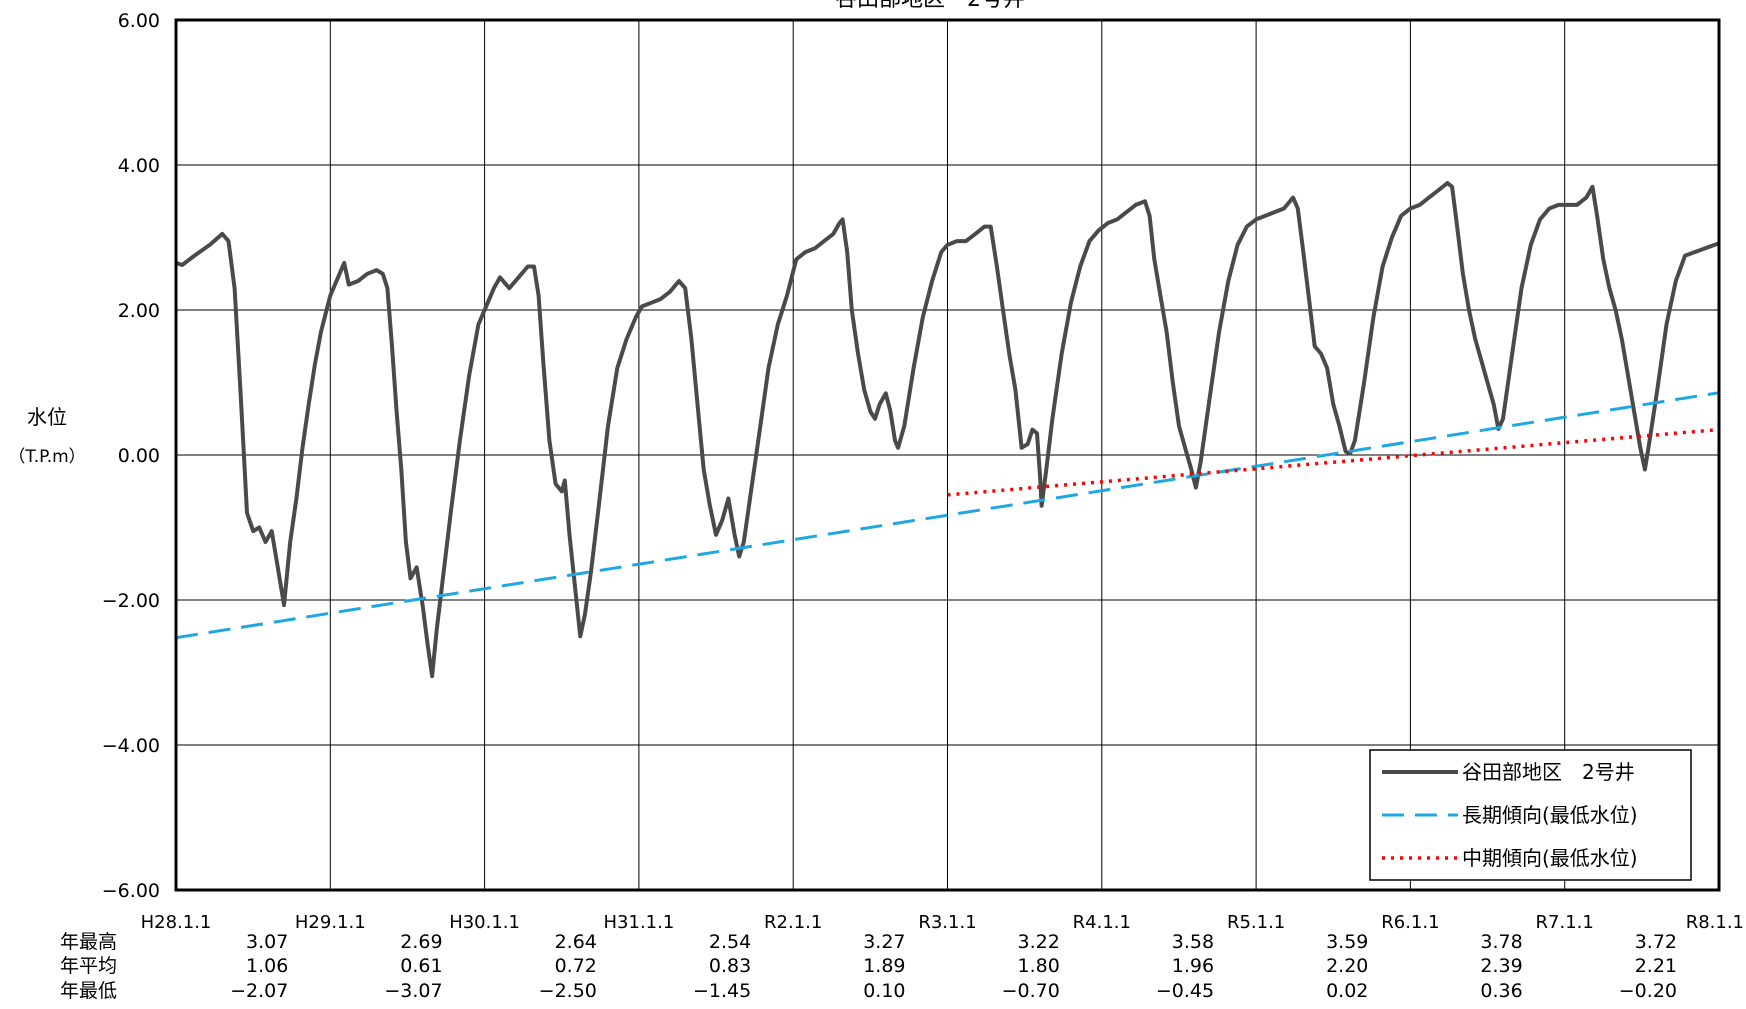 Image resolution: width=1746 pixels, height=1009 pixels. Describe the element at coordinates (1548, 772) in the screenshot. I see `legend-label: 谷田部地区 2号井` at that location.